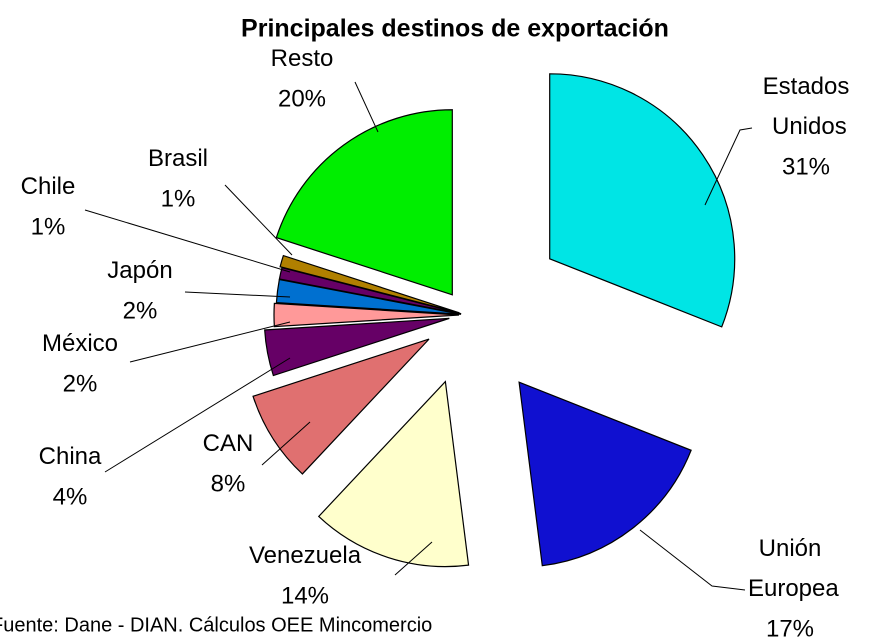 The image size is (875, 640). Describe the element at coordinates (228, 483) in the screenshot. I see `value-label: 8%` at that location.